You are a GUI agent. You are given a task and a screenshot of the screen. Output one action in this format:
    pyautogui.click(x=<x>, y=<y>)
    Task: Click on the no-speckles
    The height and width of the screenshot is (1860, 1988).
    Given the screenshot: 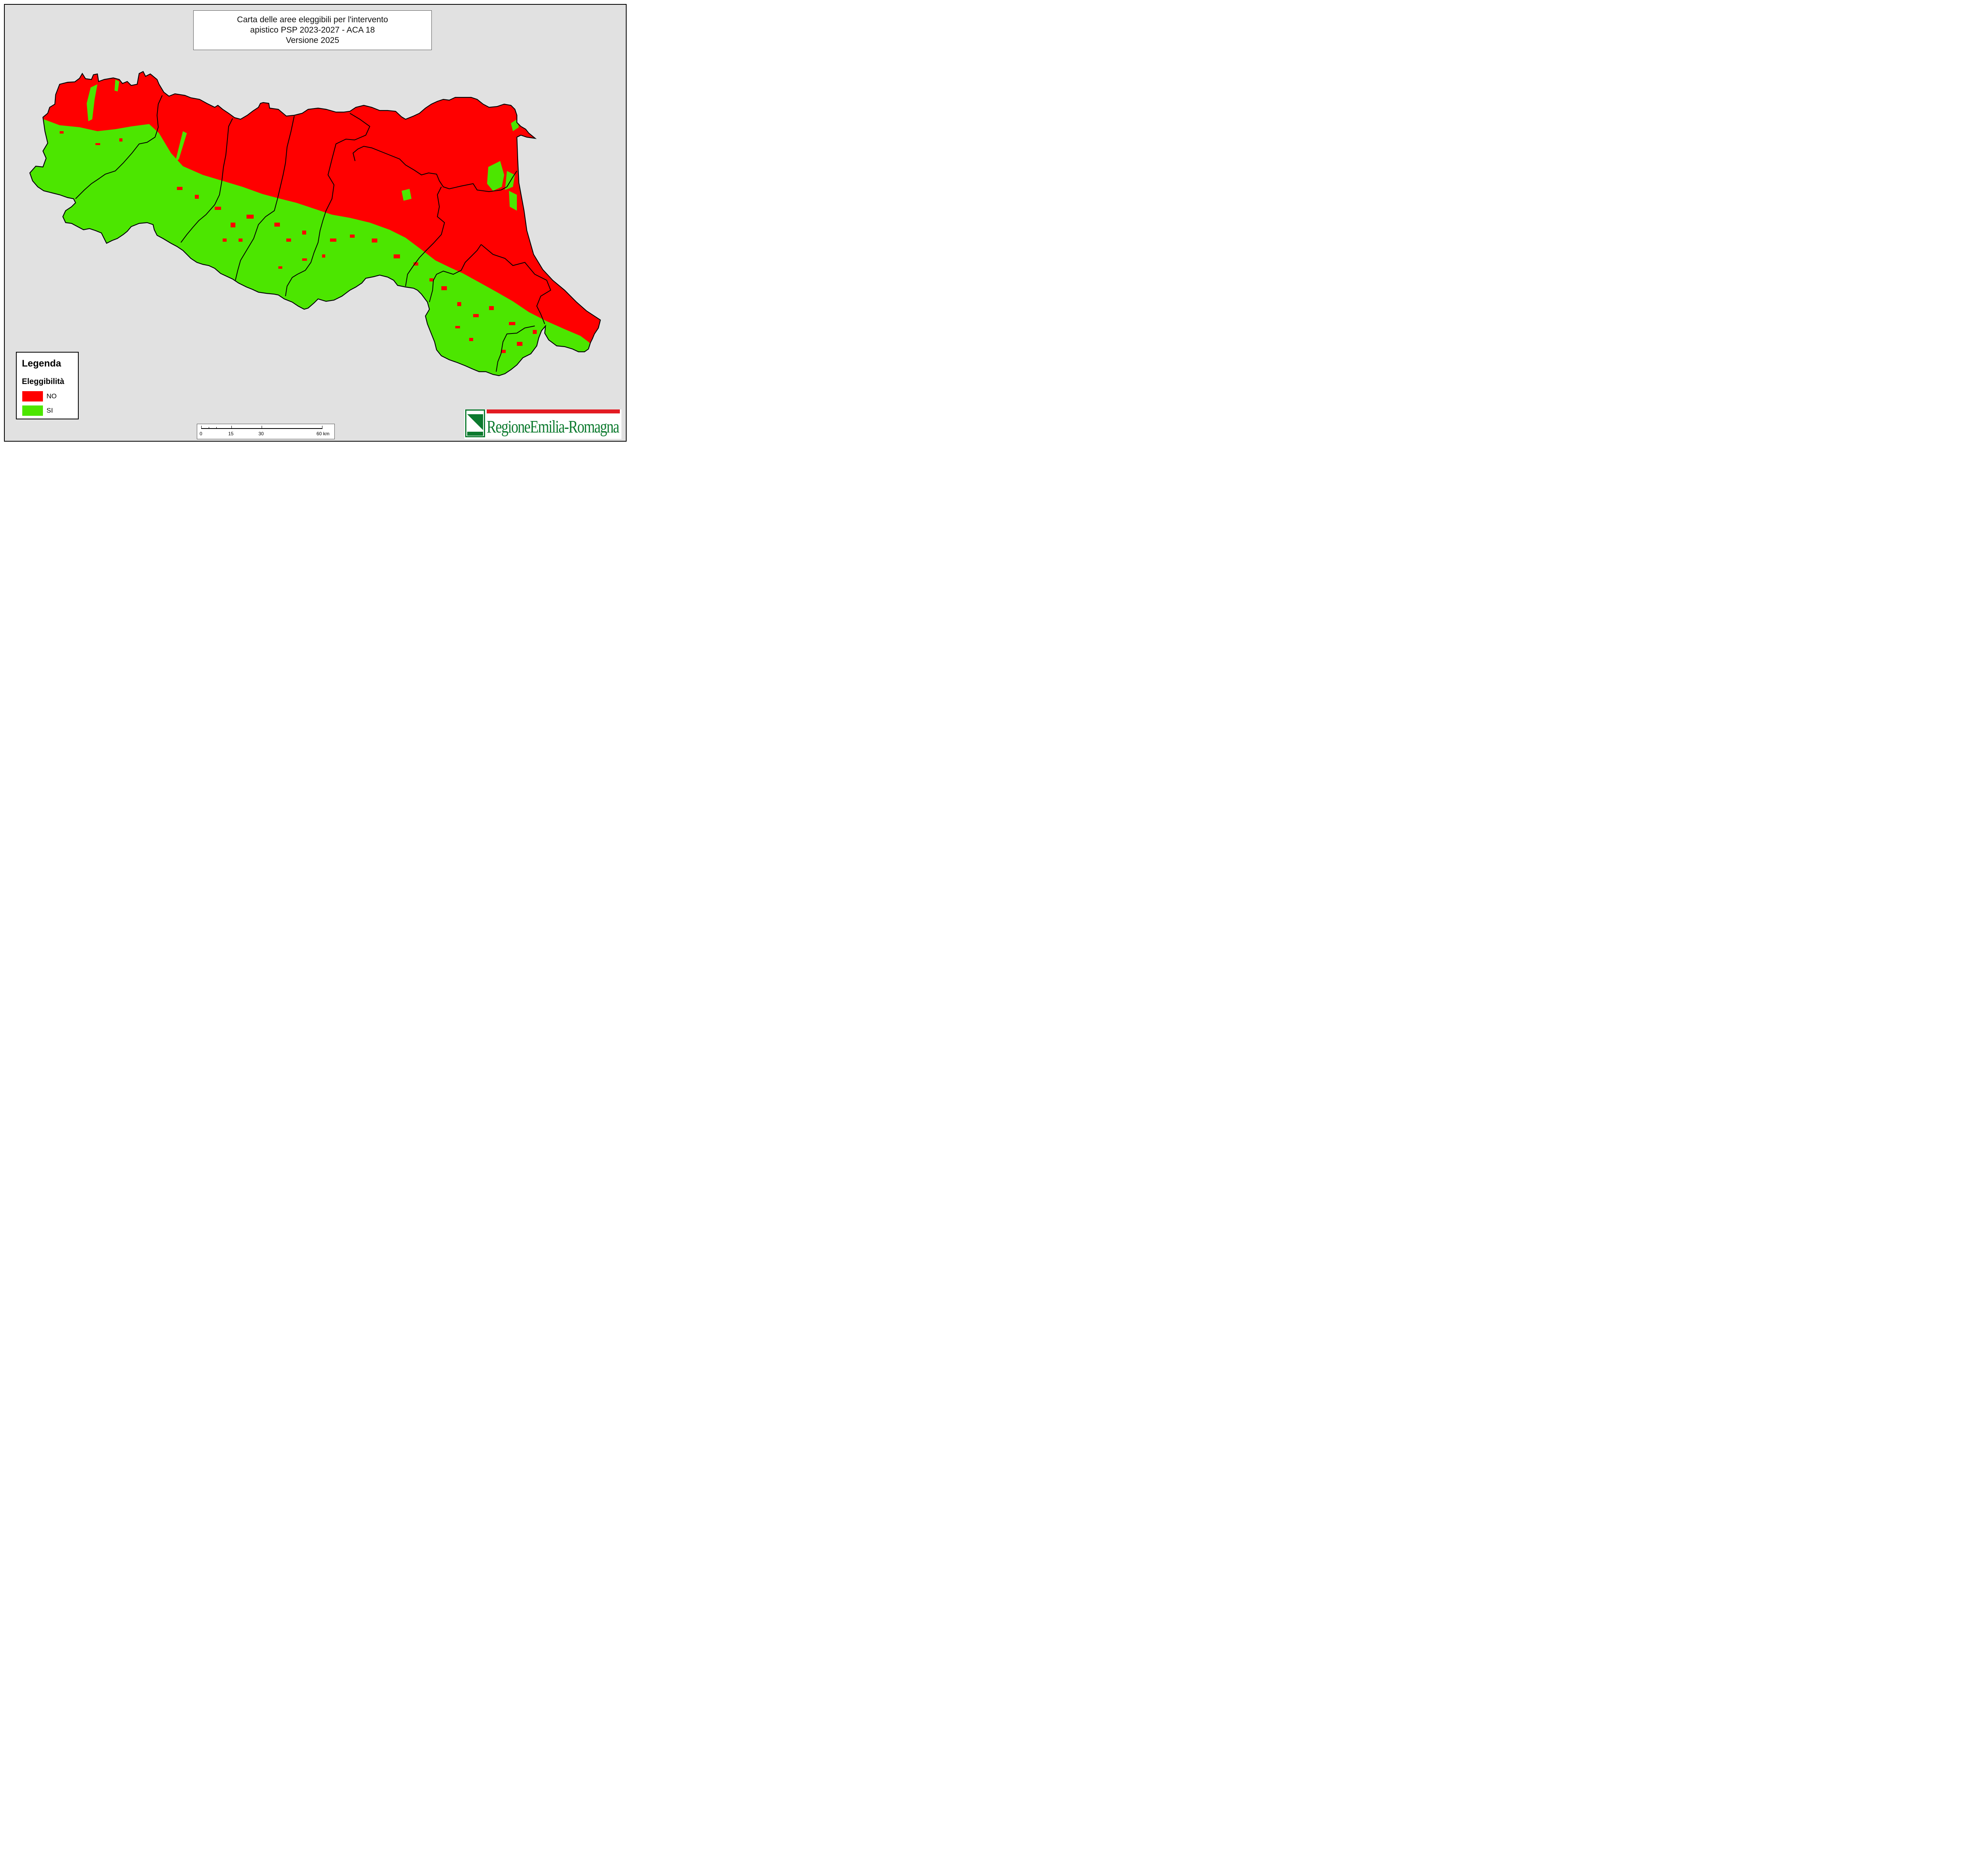 What is the action you would take?
    pyautogui.click(x=298, y=242)
    